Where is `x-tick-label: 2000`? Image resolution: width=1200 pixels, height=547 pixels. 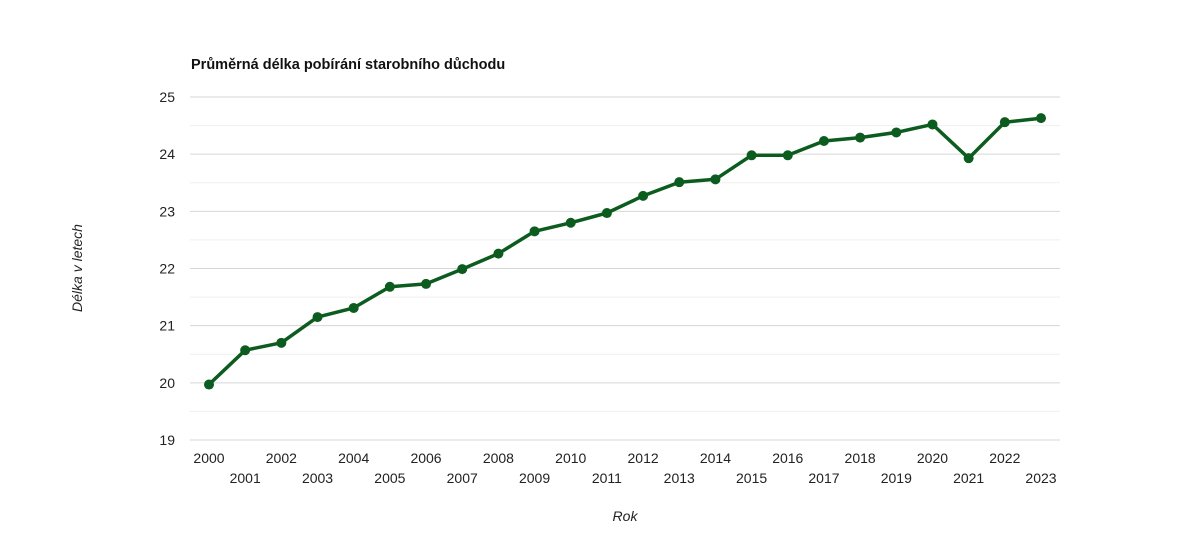
x-tick-label: 2000 is located at coordinates (208, 458).